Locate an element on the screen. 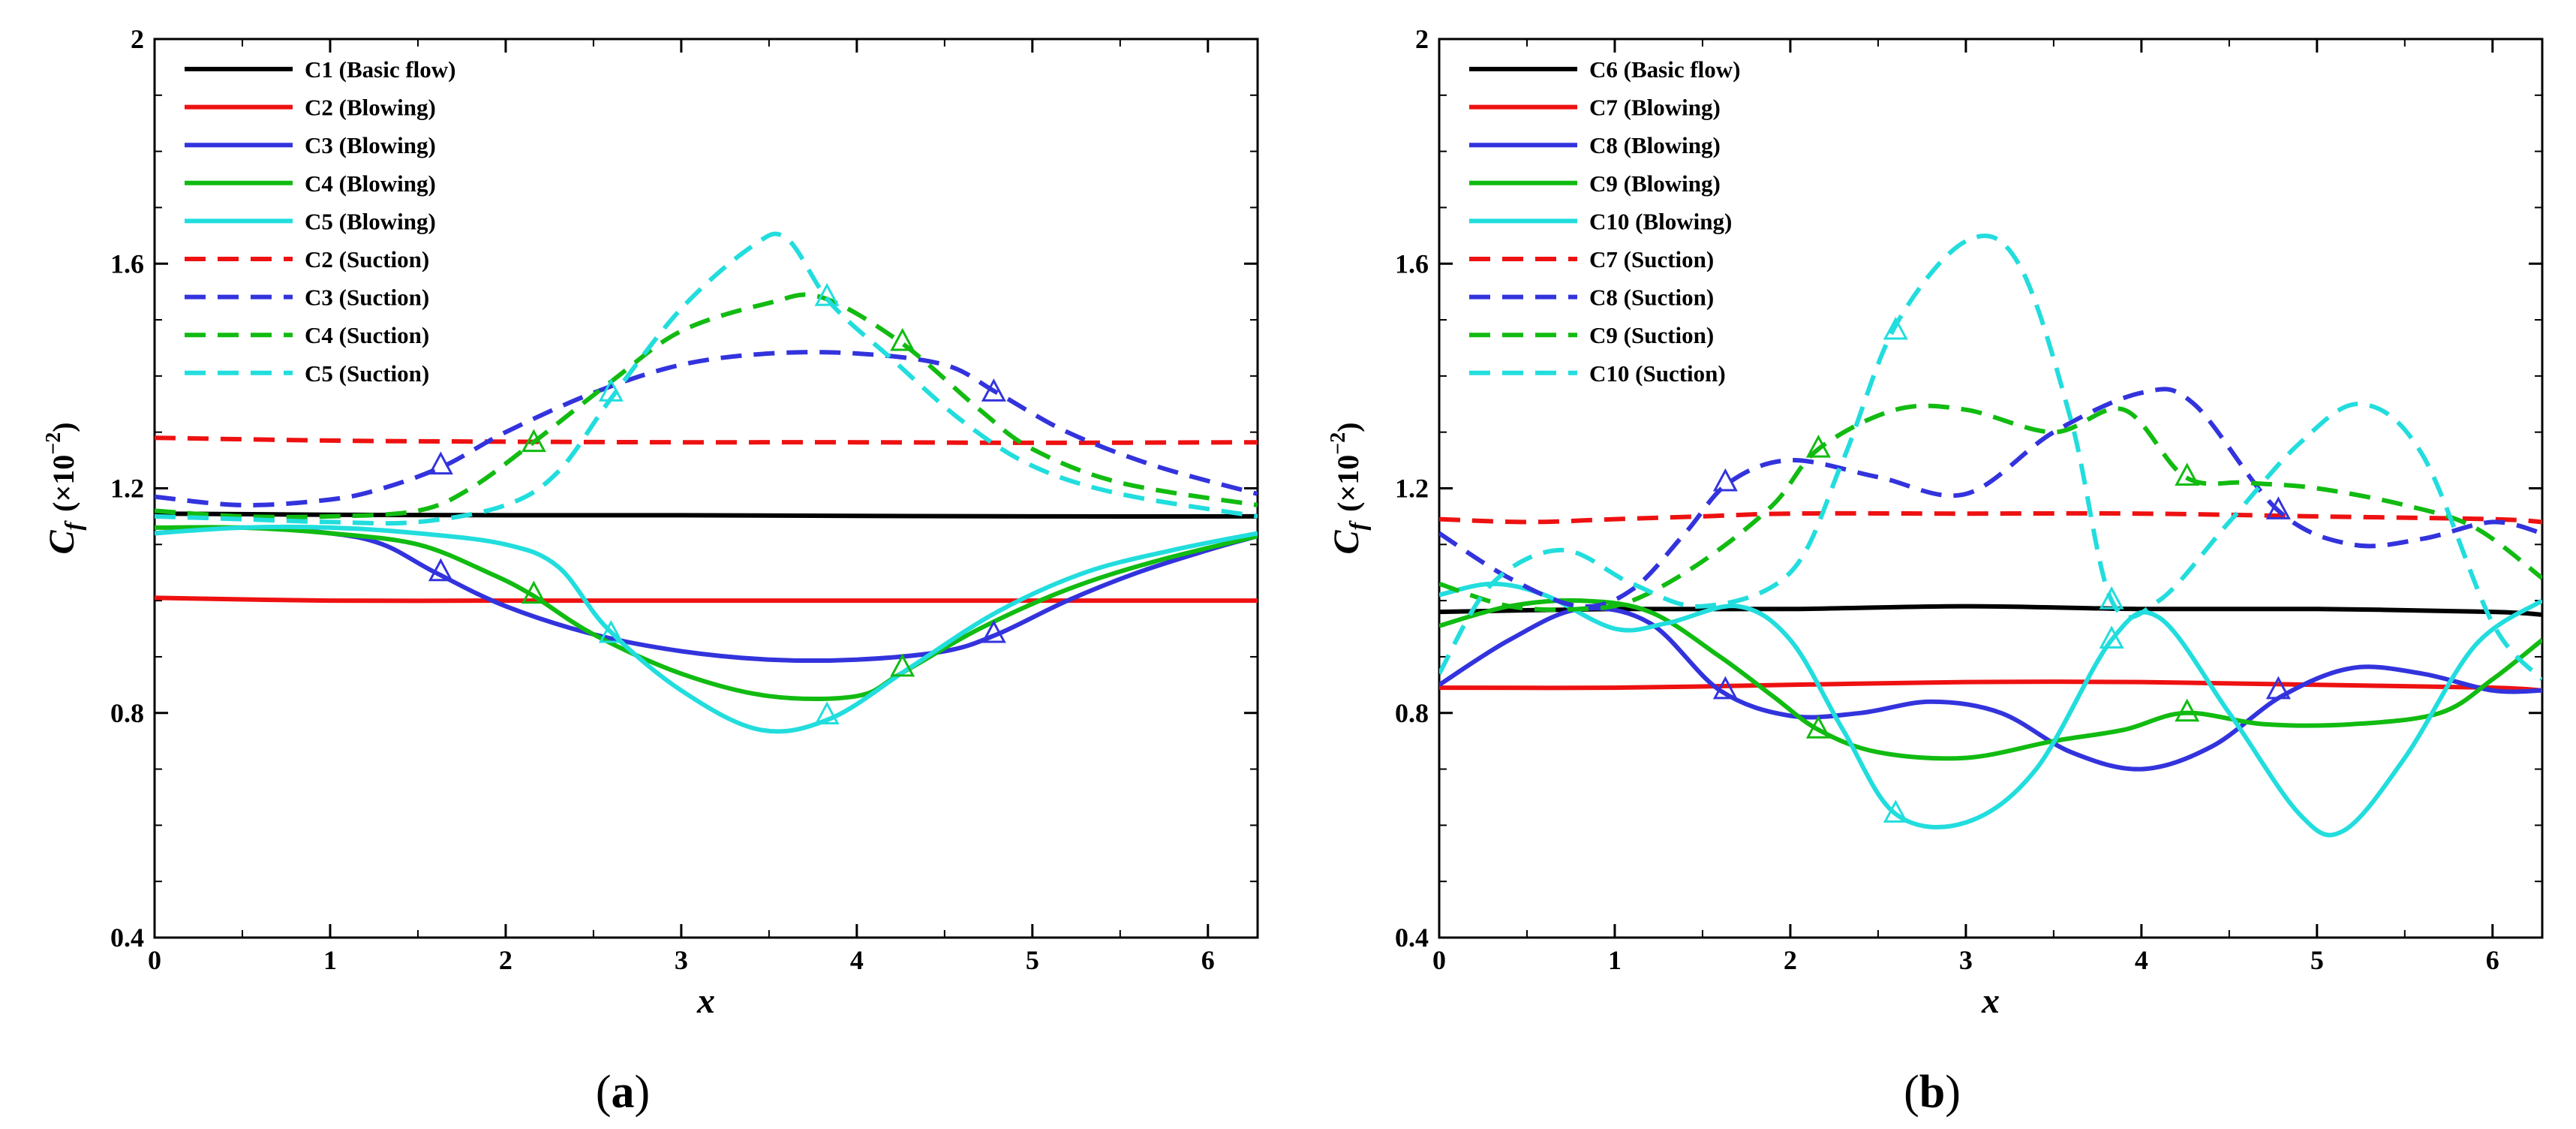 The height and width of the screenshot is (1129, 2576). series-line-c9-suction is located at coordinates (1990, 508).